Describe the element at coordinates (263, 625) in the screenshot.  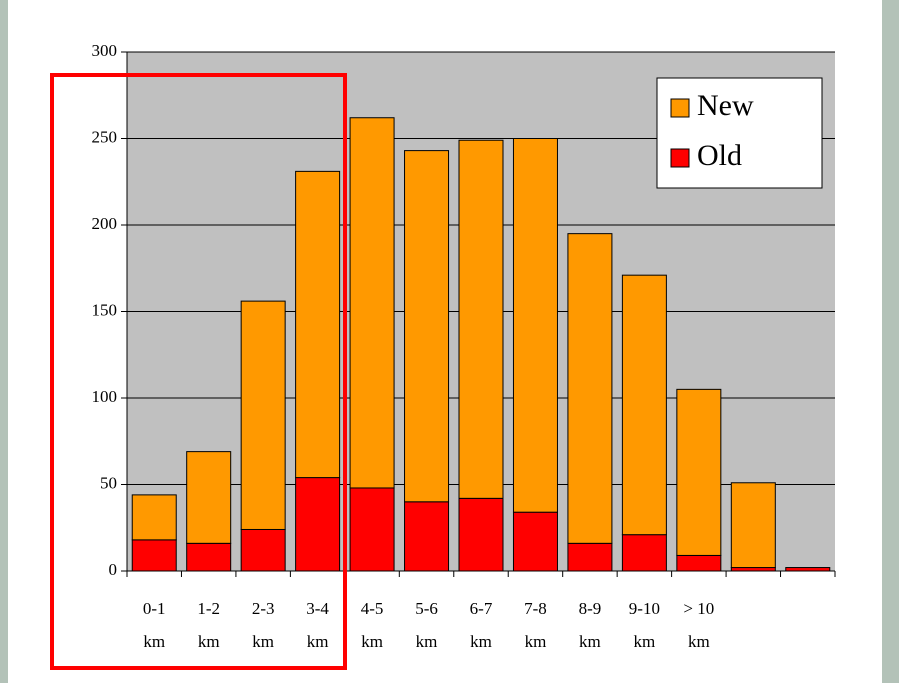
I see `x-tick-label: 2-3 km` at that location.